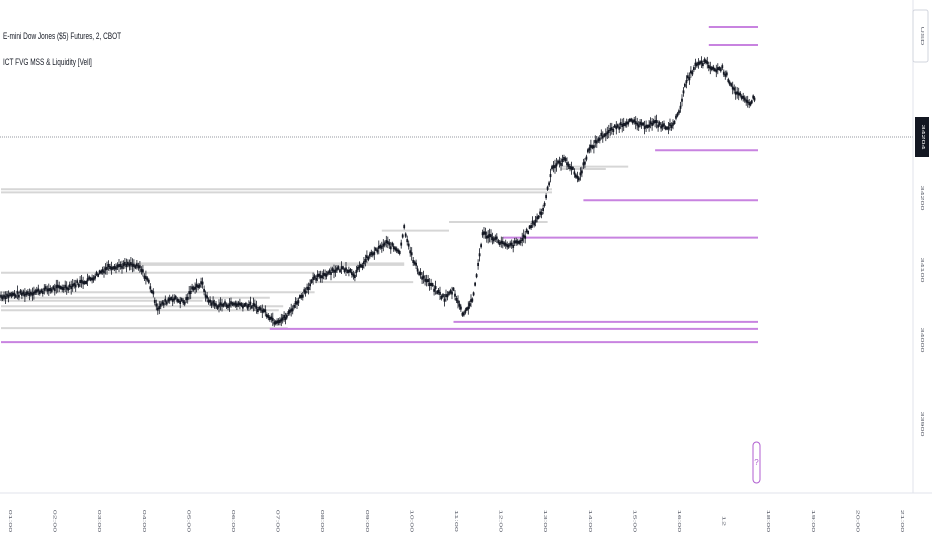 The height and width of the screenshot is (550, 932). Describe the element at coordinates (62, 36) in the screenshot. I see `symbol-title: E-mini Dow Jones ($5) Futures, 2, CBOT` at that location.